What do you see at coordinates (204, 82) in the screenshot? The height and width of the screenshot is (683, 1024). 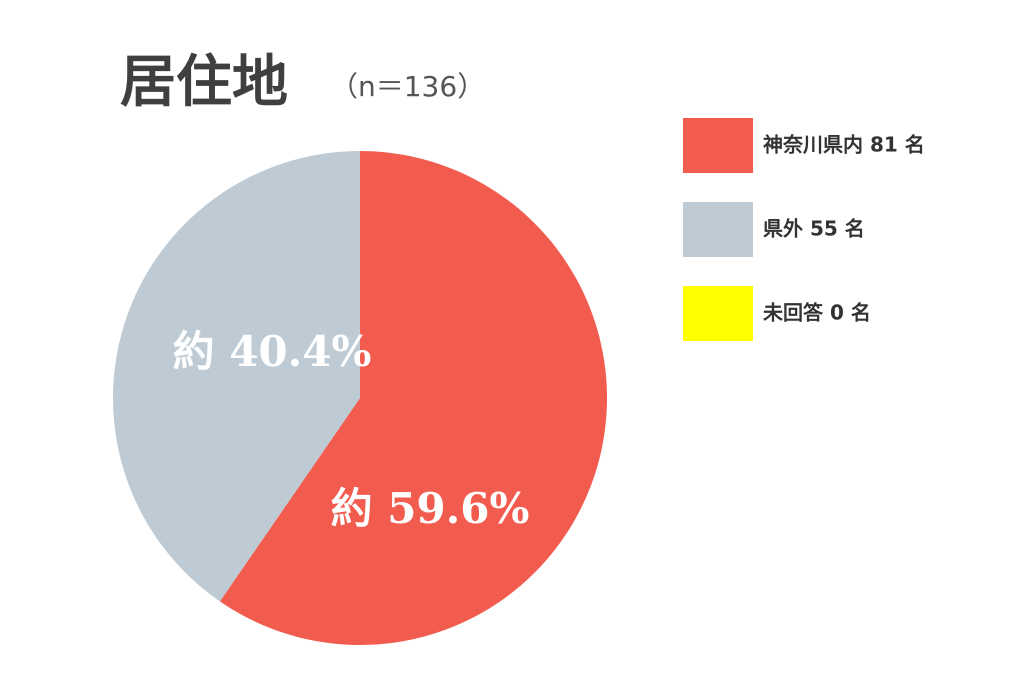 I see `chart-title: 居住地` at bounding box center [204, 82].